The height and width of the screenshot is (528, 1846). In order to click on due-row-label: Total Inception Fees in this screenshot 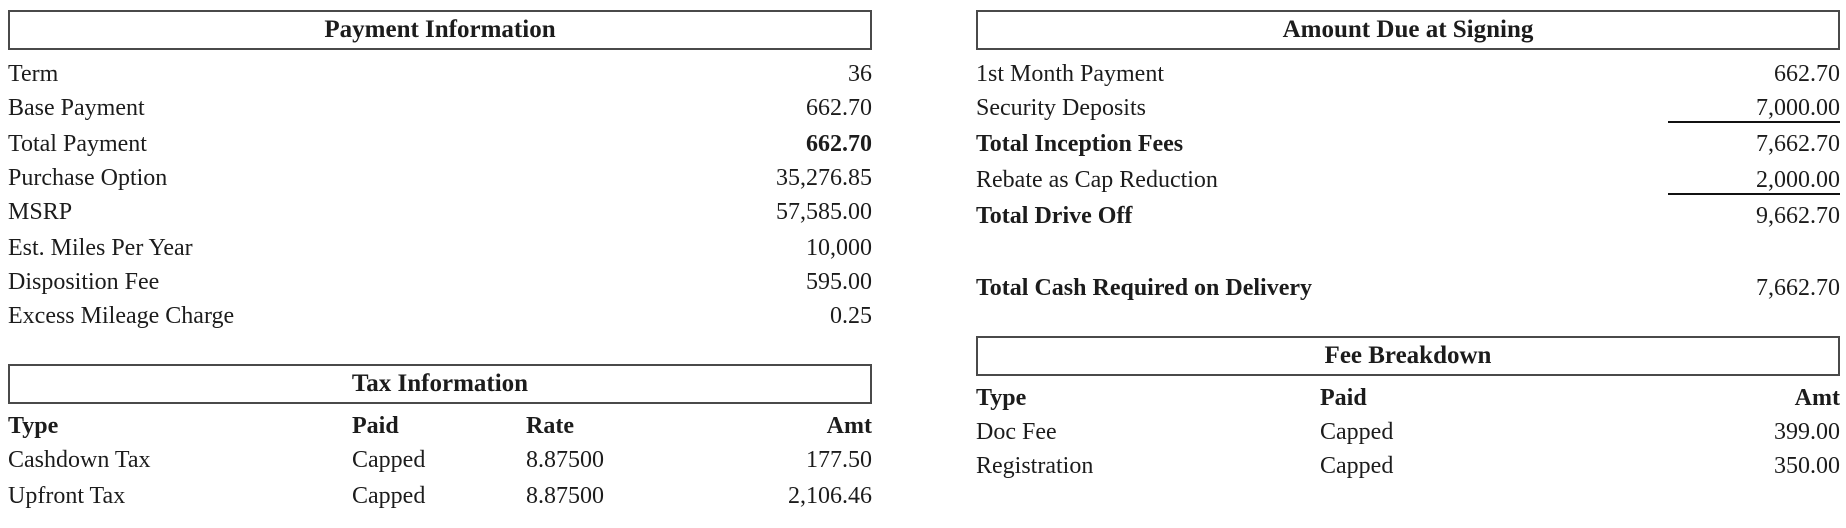, I will do `click(1080, 144)`.